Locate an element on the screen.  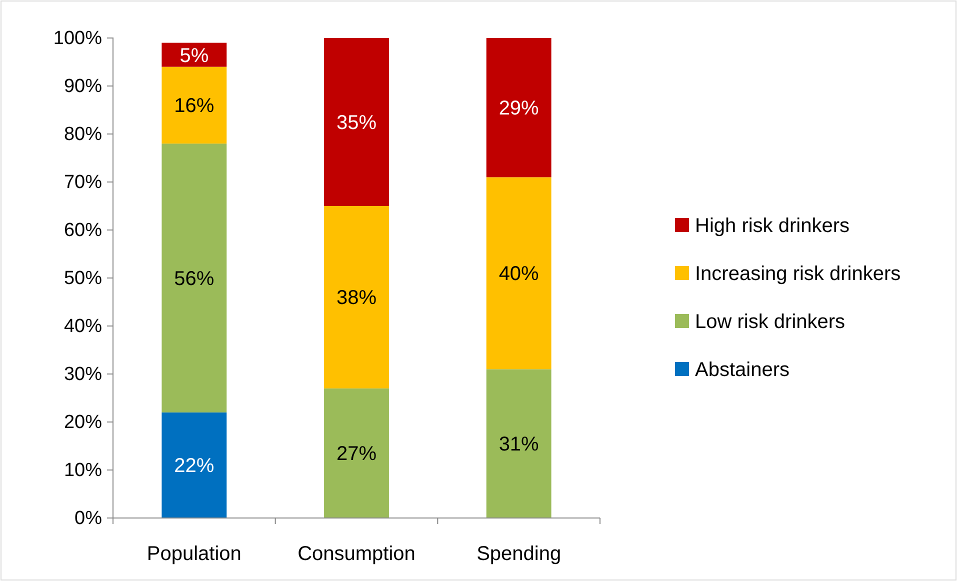
data-label: 35% is located at coordinates (356, 123).